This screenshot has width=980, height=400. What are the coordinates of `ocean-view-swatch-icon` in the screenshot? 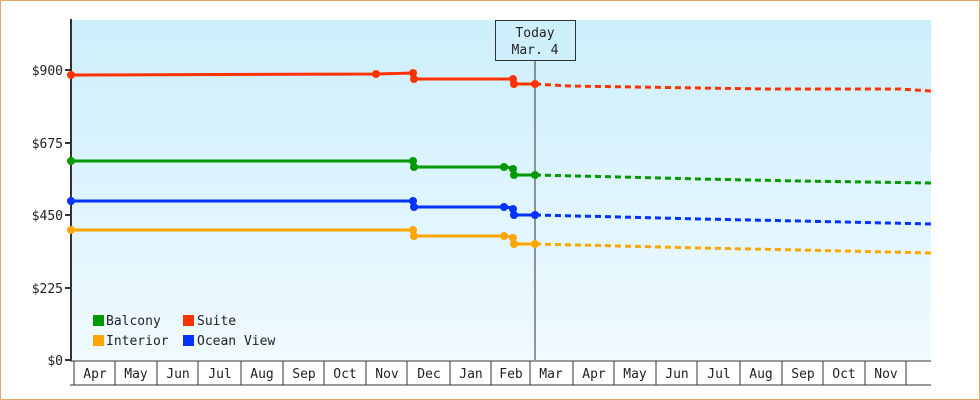 It's located at (188, 340).